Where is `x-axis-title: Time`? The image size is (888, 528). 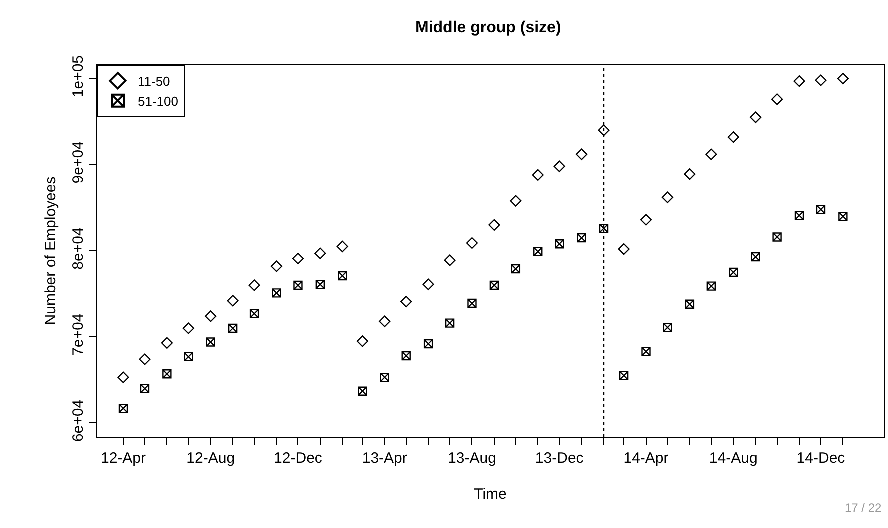 x-axis-title: Time is located at coordinates (490, 494).